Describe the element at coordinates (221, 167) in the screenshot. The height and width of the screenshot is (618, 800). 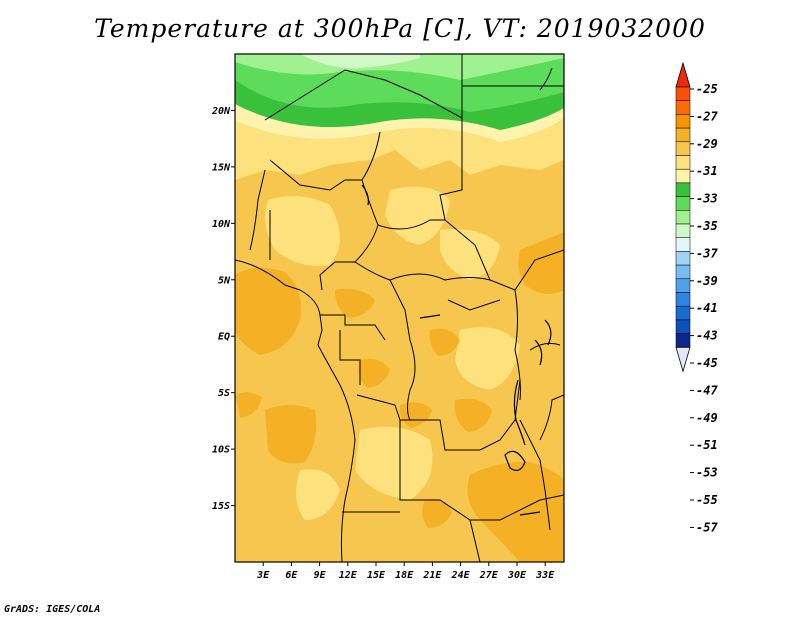
I see `lat-tick-label: 15N` at that location.